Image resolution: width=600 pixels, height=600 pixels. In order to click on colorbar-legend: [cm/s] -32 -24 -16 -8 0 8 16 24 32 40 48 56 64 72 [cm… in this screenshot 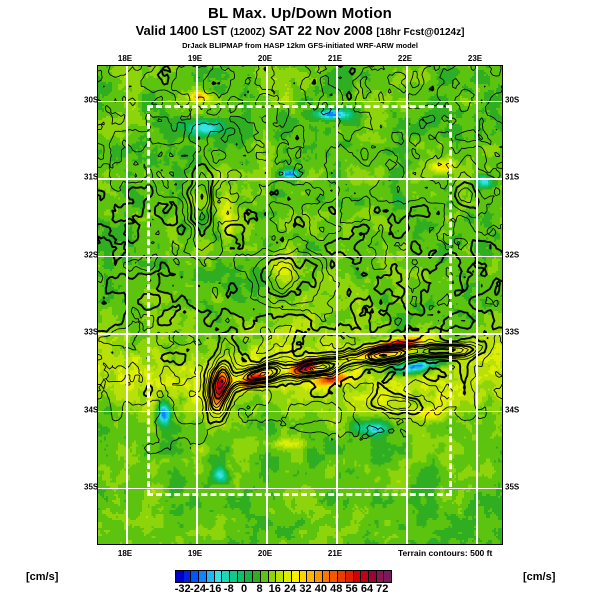, I will do `click(300, 583)`.